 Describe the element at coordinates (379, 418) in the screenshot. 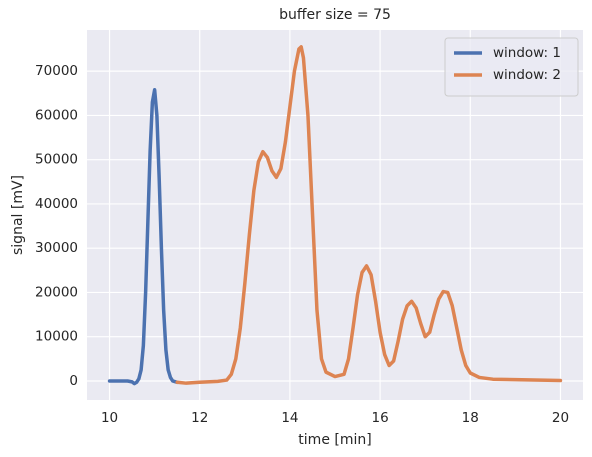

I see `x-tick-label: 16` at that location.